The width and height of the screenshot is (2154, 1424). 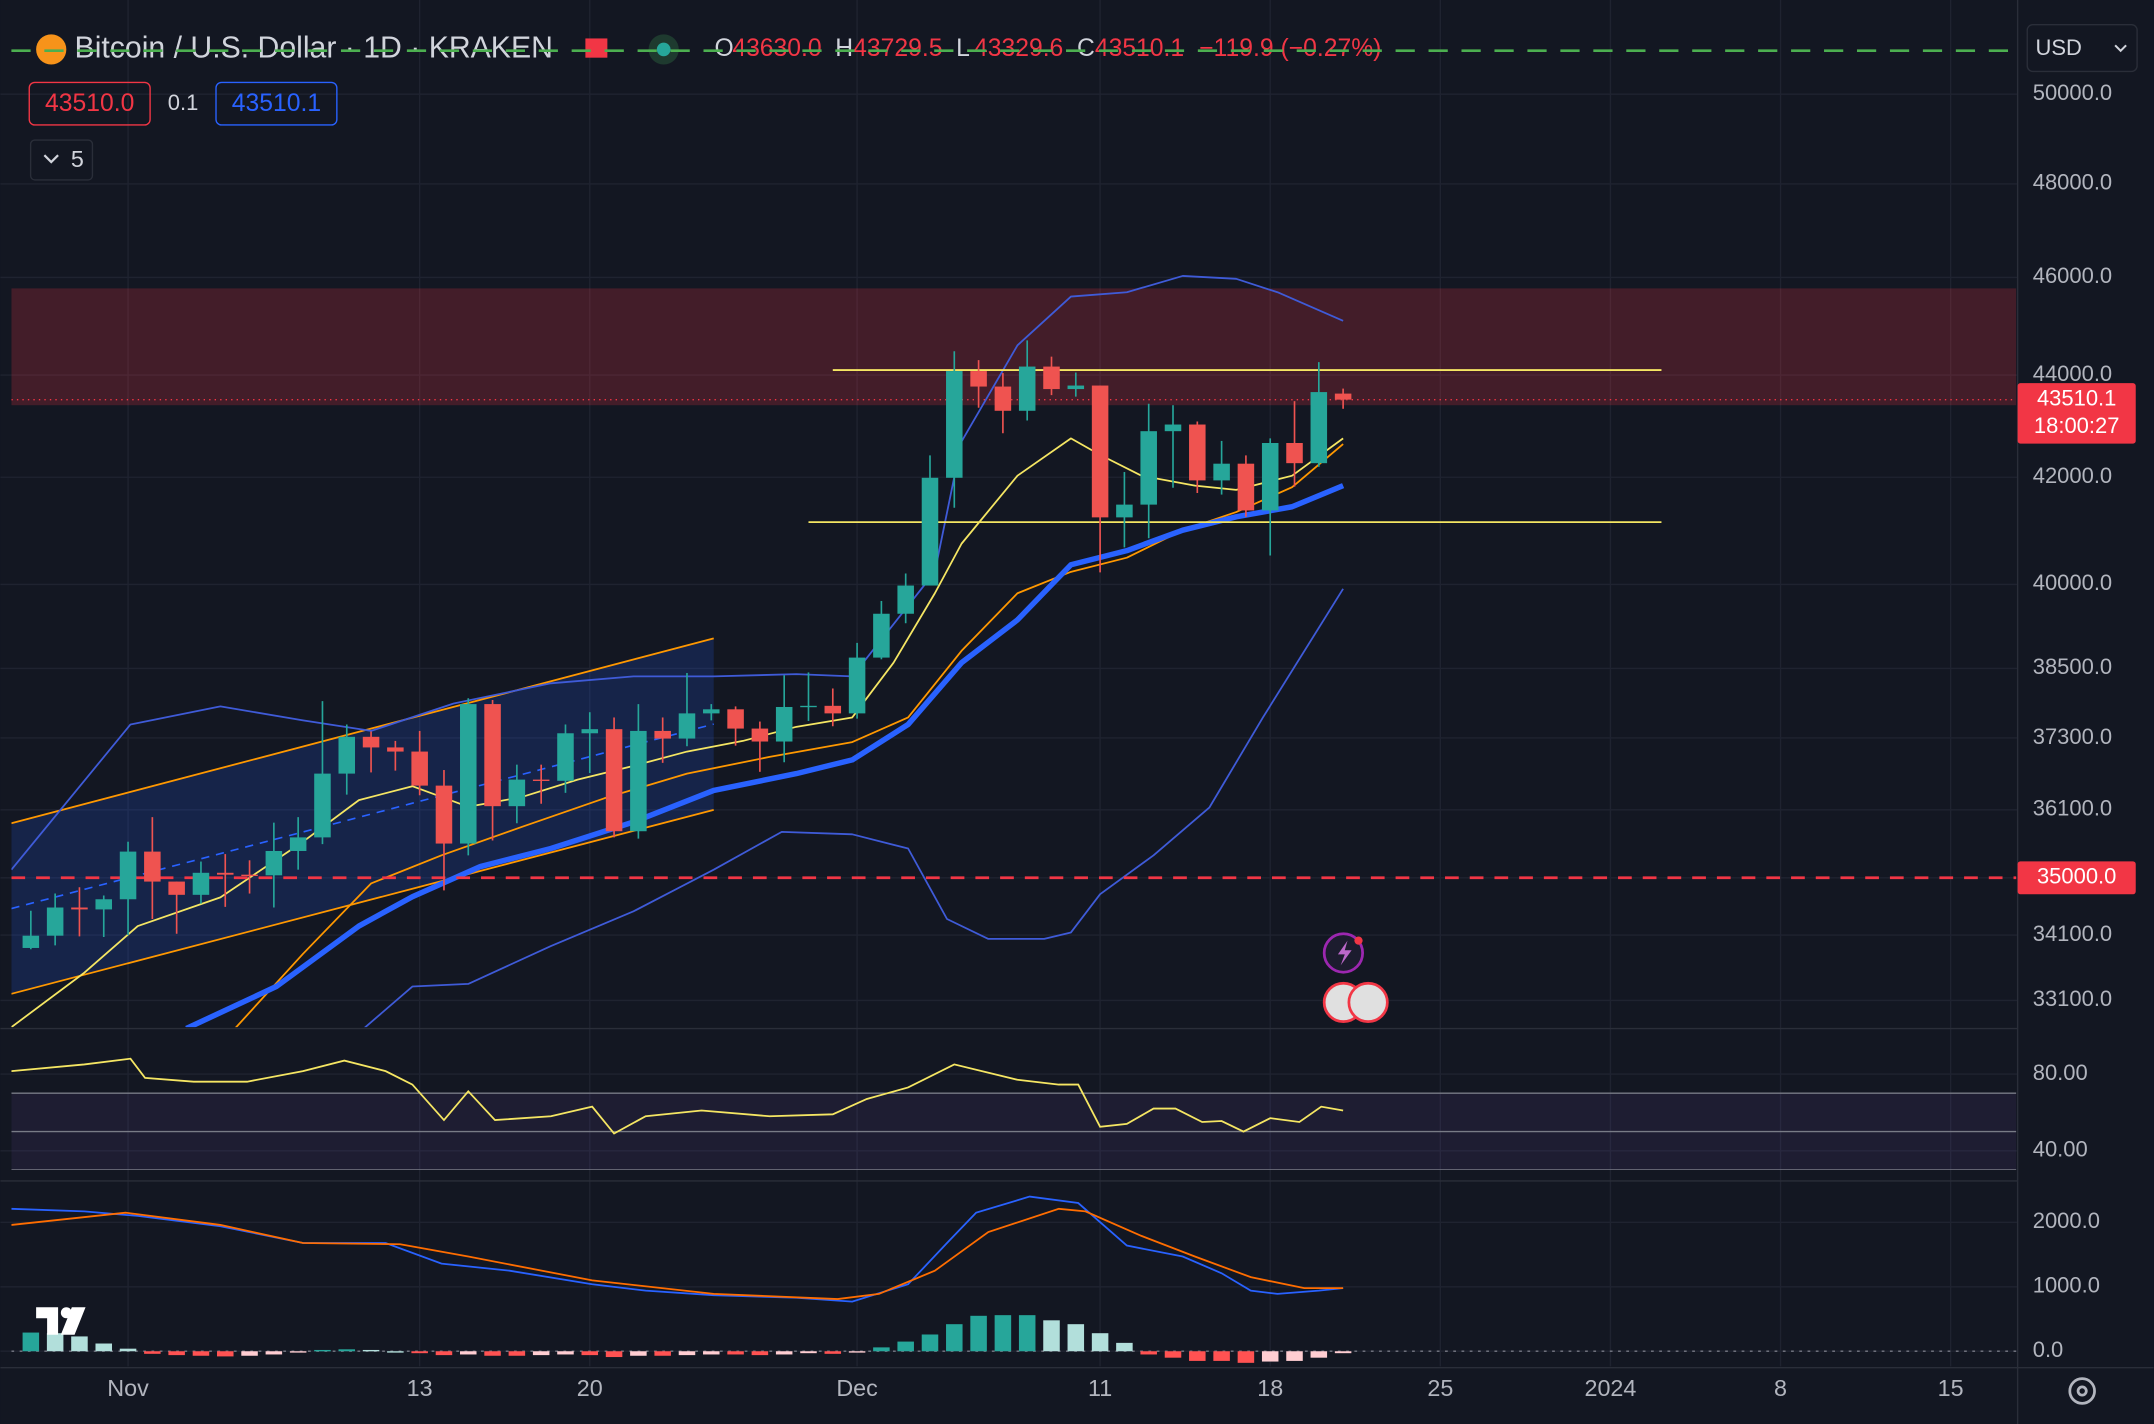 What do you see at coordinates (420, 1388) in the screenshot?
I see `x-tick-label: 13` at bounding box center [420, 1388].